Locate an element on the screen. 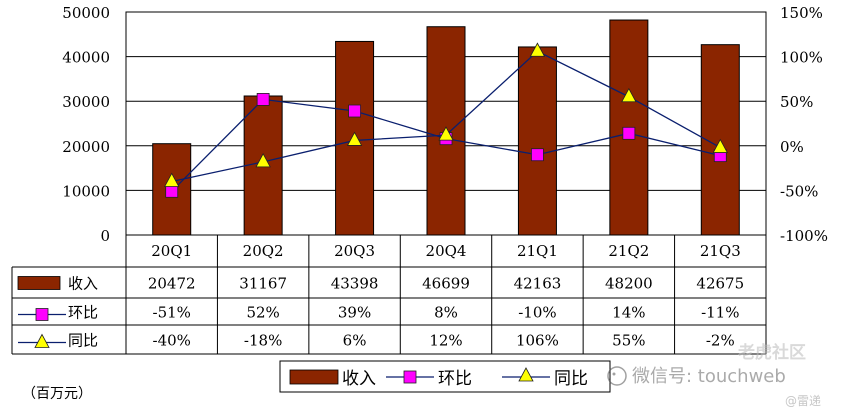 This screenshot has width=842, height=416. table-cell: 31167 is located at coordinates (263, 284).